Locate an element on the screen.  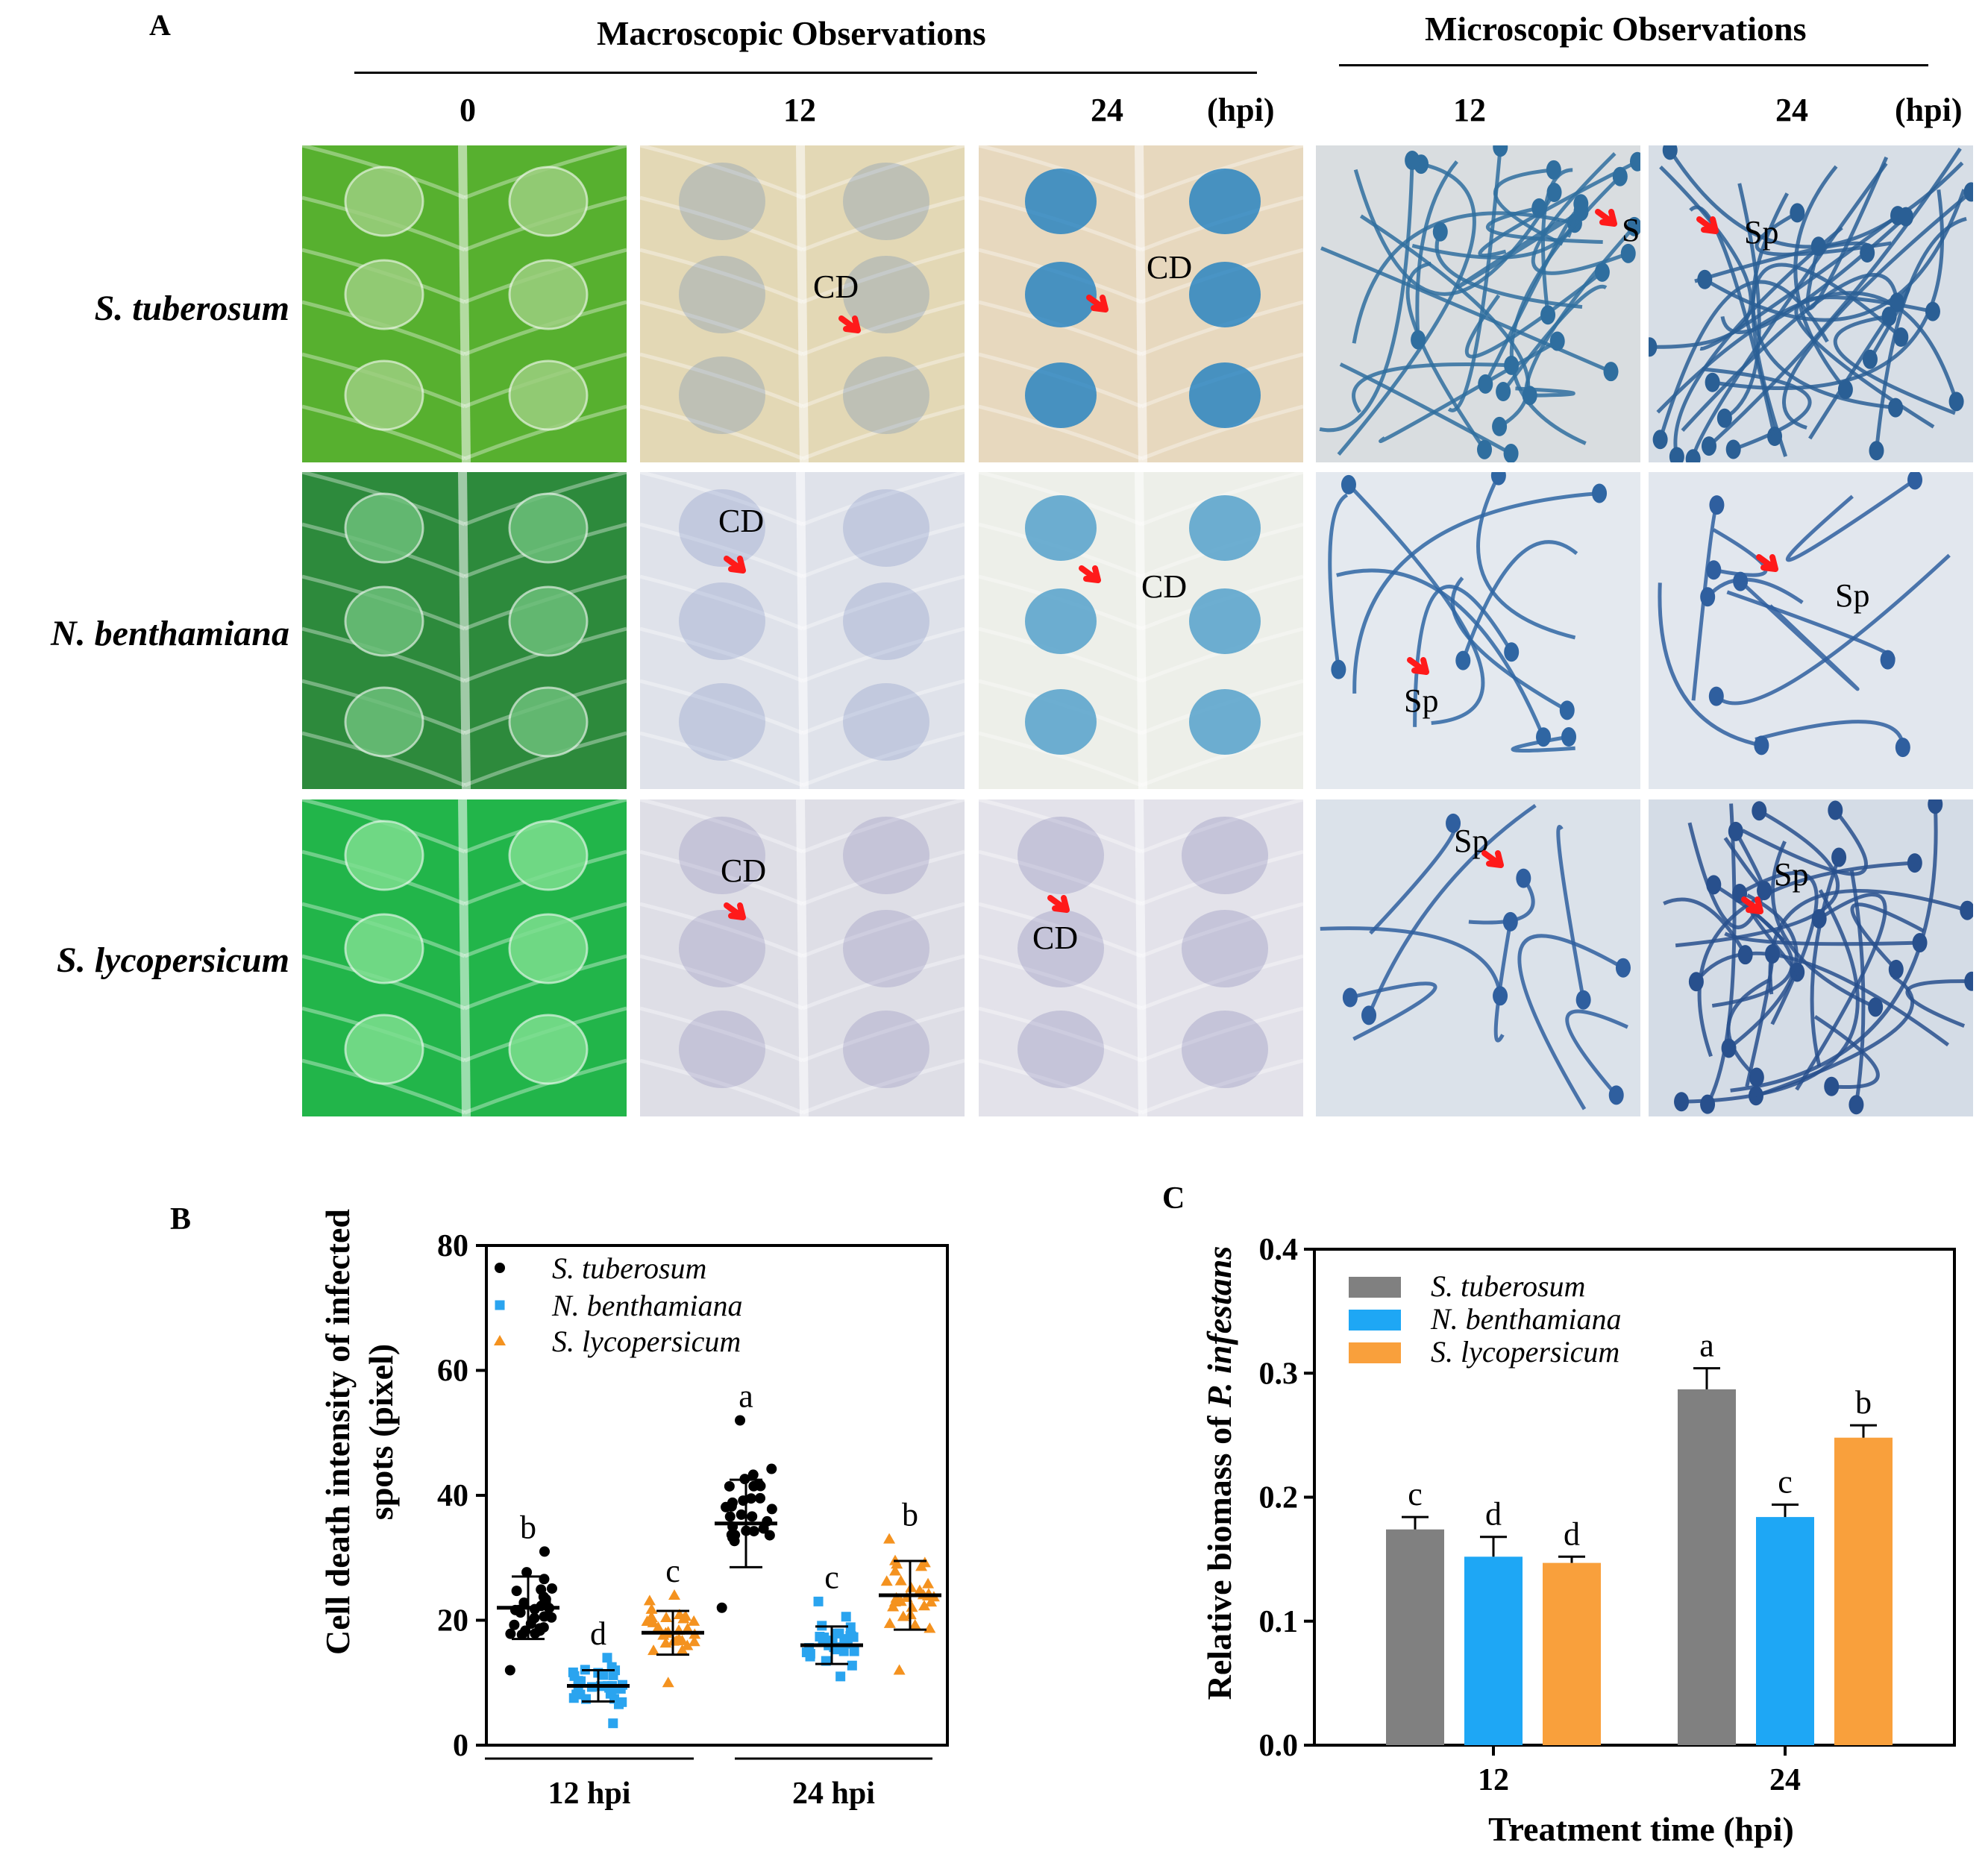
col-label-macro-unit: (hpi) is located at coordinates (1241, 110).